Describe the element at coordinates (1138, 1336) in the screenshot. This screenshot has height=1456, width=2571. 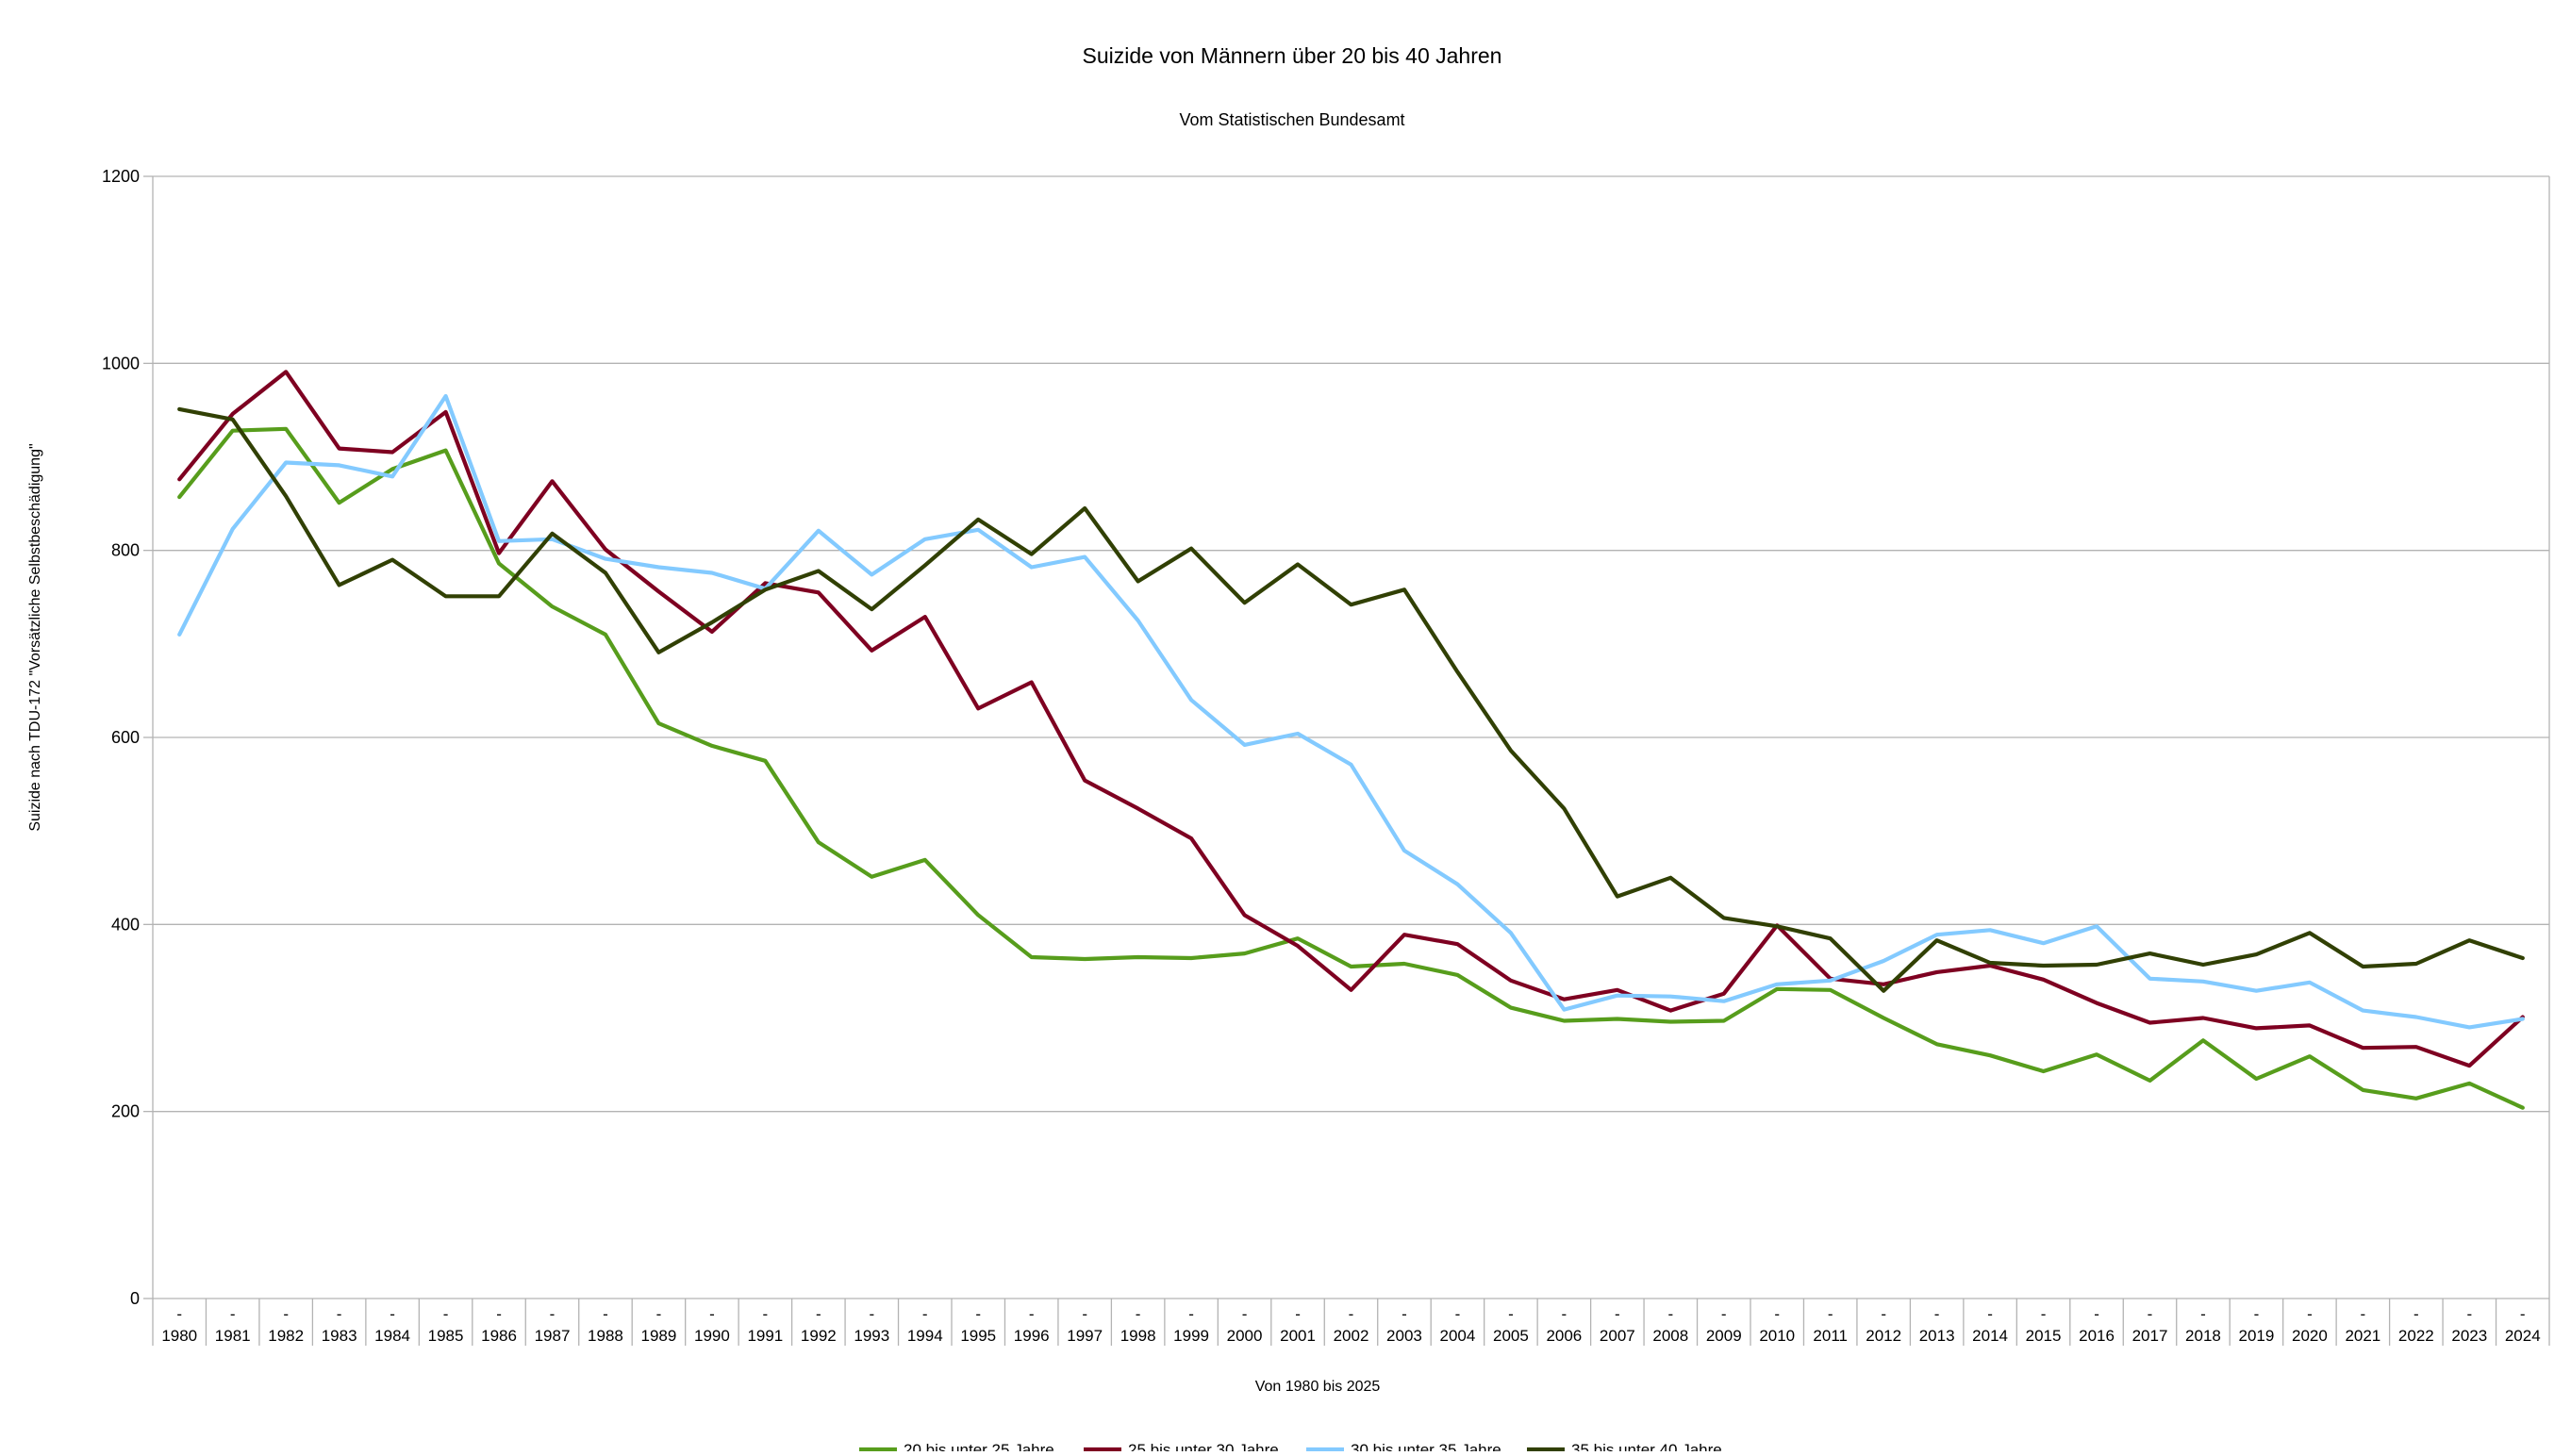
I see `x-tick-label: 1998` at that location.